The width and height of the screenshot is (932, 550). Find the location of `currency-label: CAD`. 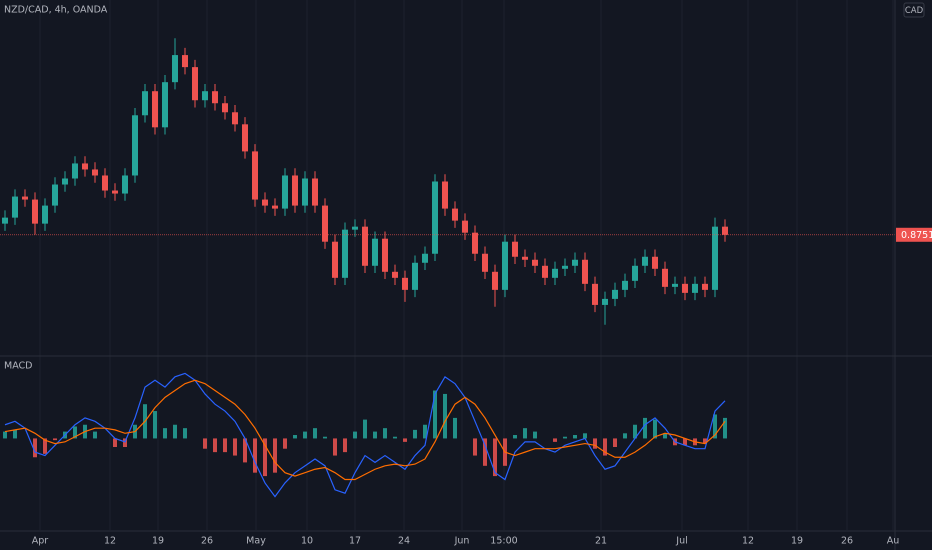

currency-label: CAD is located at coordinates (914, 11).